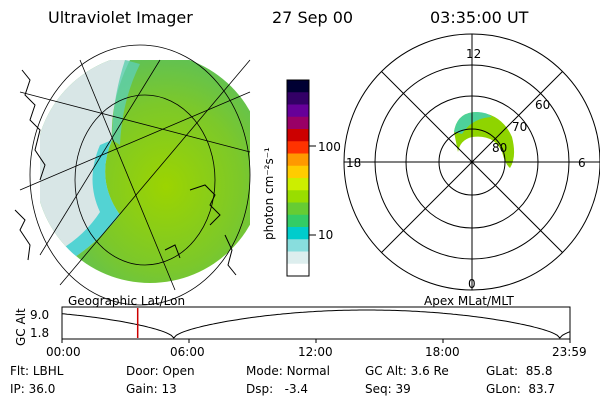 Image resolution: width=600 pixels, height=400 pixels. What do you see at coordinates (326, 235) in the screenshot?
I see `colorbar-tick-10: 10` at bounding box center [326, 235].